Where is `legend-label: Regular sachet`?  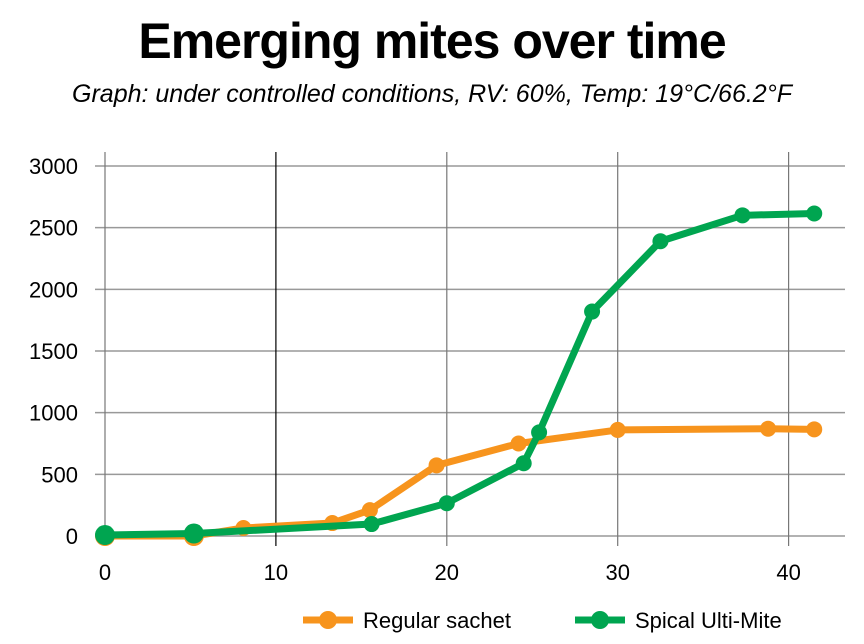
legend-label: Regular sachet is located at coordinates (437, 620).